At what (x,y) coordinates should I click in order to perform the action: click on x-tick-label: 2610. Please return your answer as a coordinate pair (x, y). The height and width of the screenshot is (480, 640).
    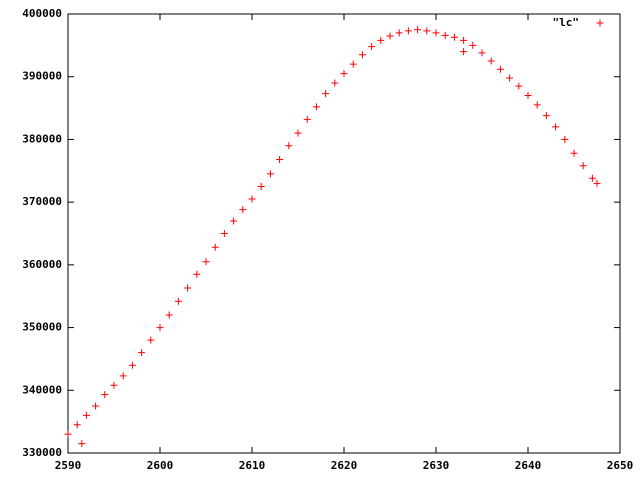
    Looking at the image, I should click on (252, 465).